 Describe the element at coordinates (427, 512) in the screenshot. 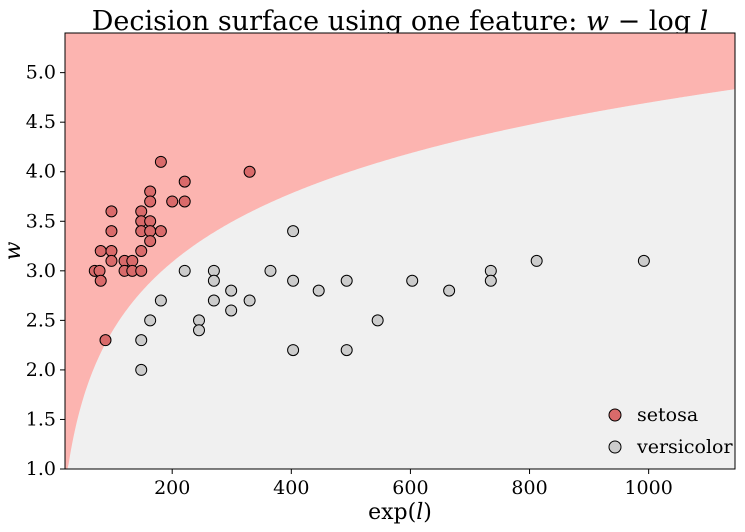

I see `x-axis-label-suffix: )` at that location.